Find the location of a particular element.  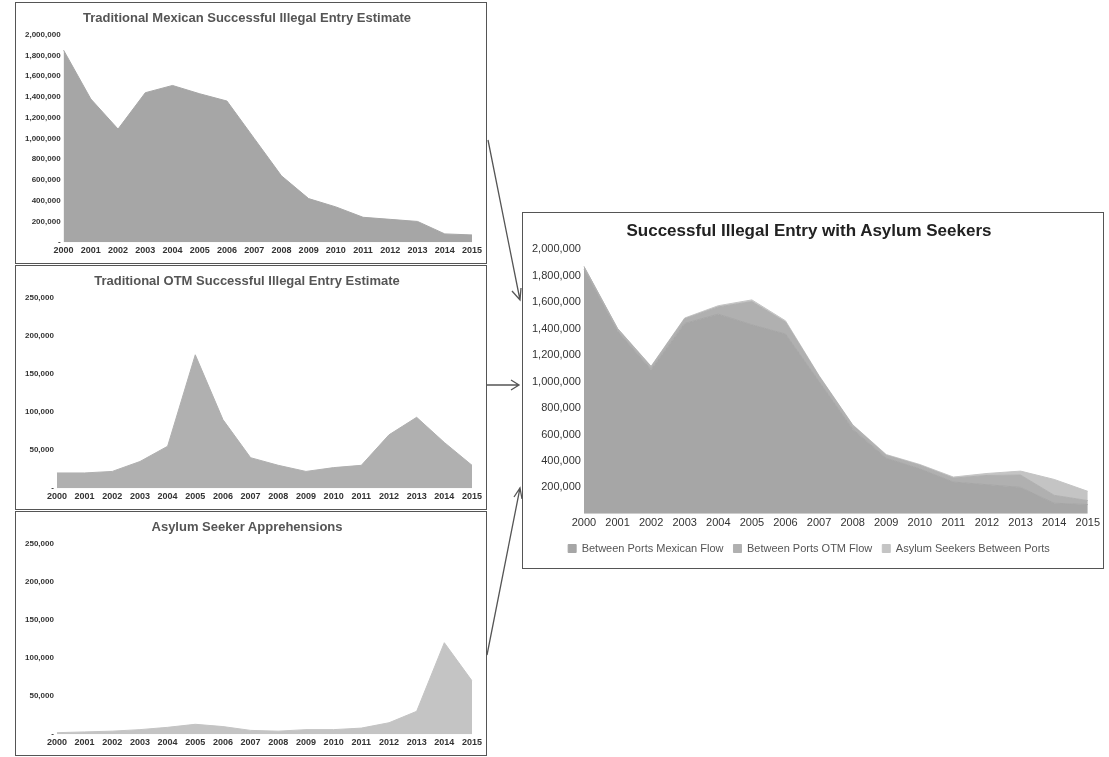

legend-label: Between Ports Mexican Flow is located at coordinates (652, 547).